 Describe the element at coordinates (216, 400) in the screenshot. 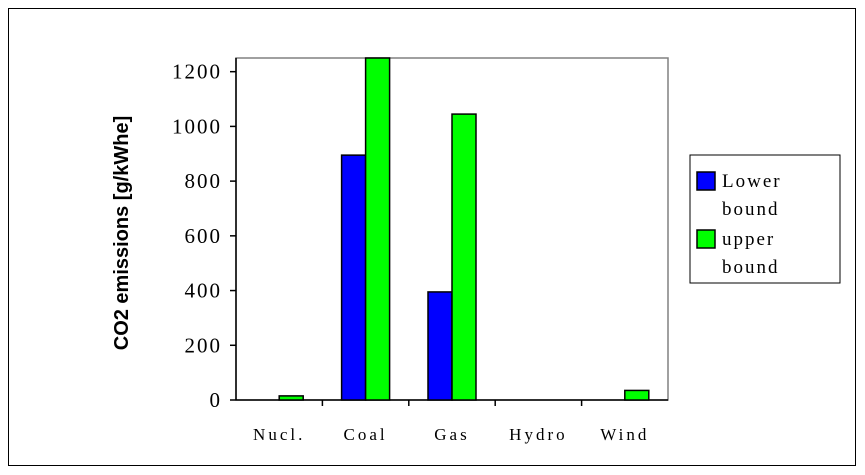

I see `y-tick-label: 0` at that location.